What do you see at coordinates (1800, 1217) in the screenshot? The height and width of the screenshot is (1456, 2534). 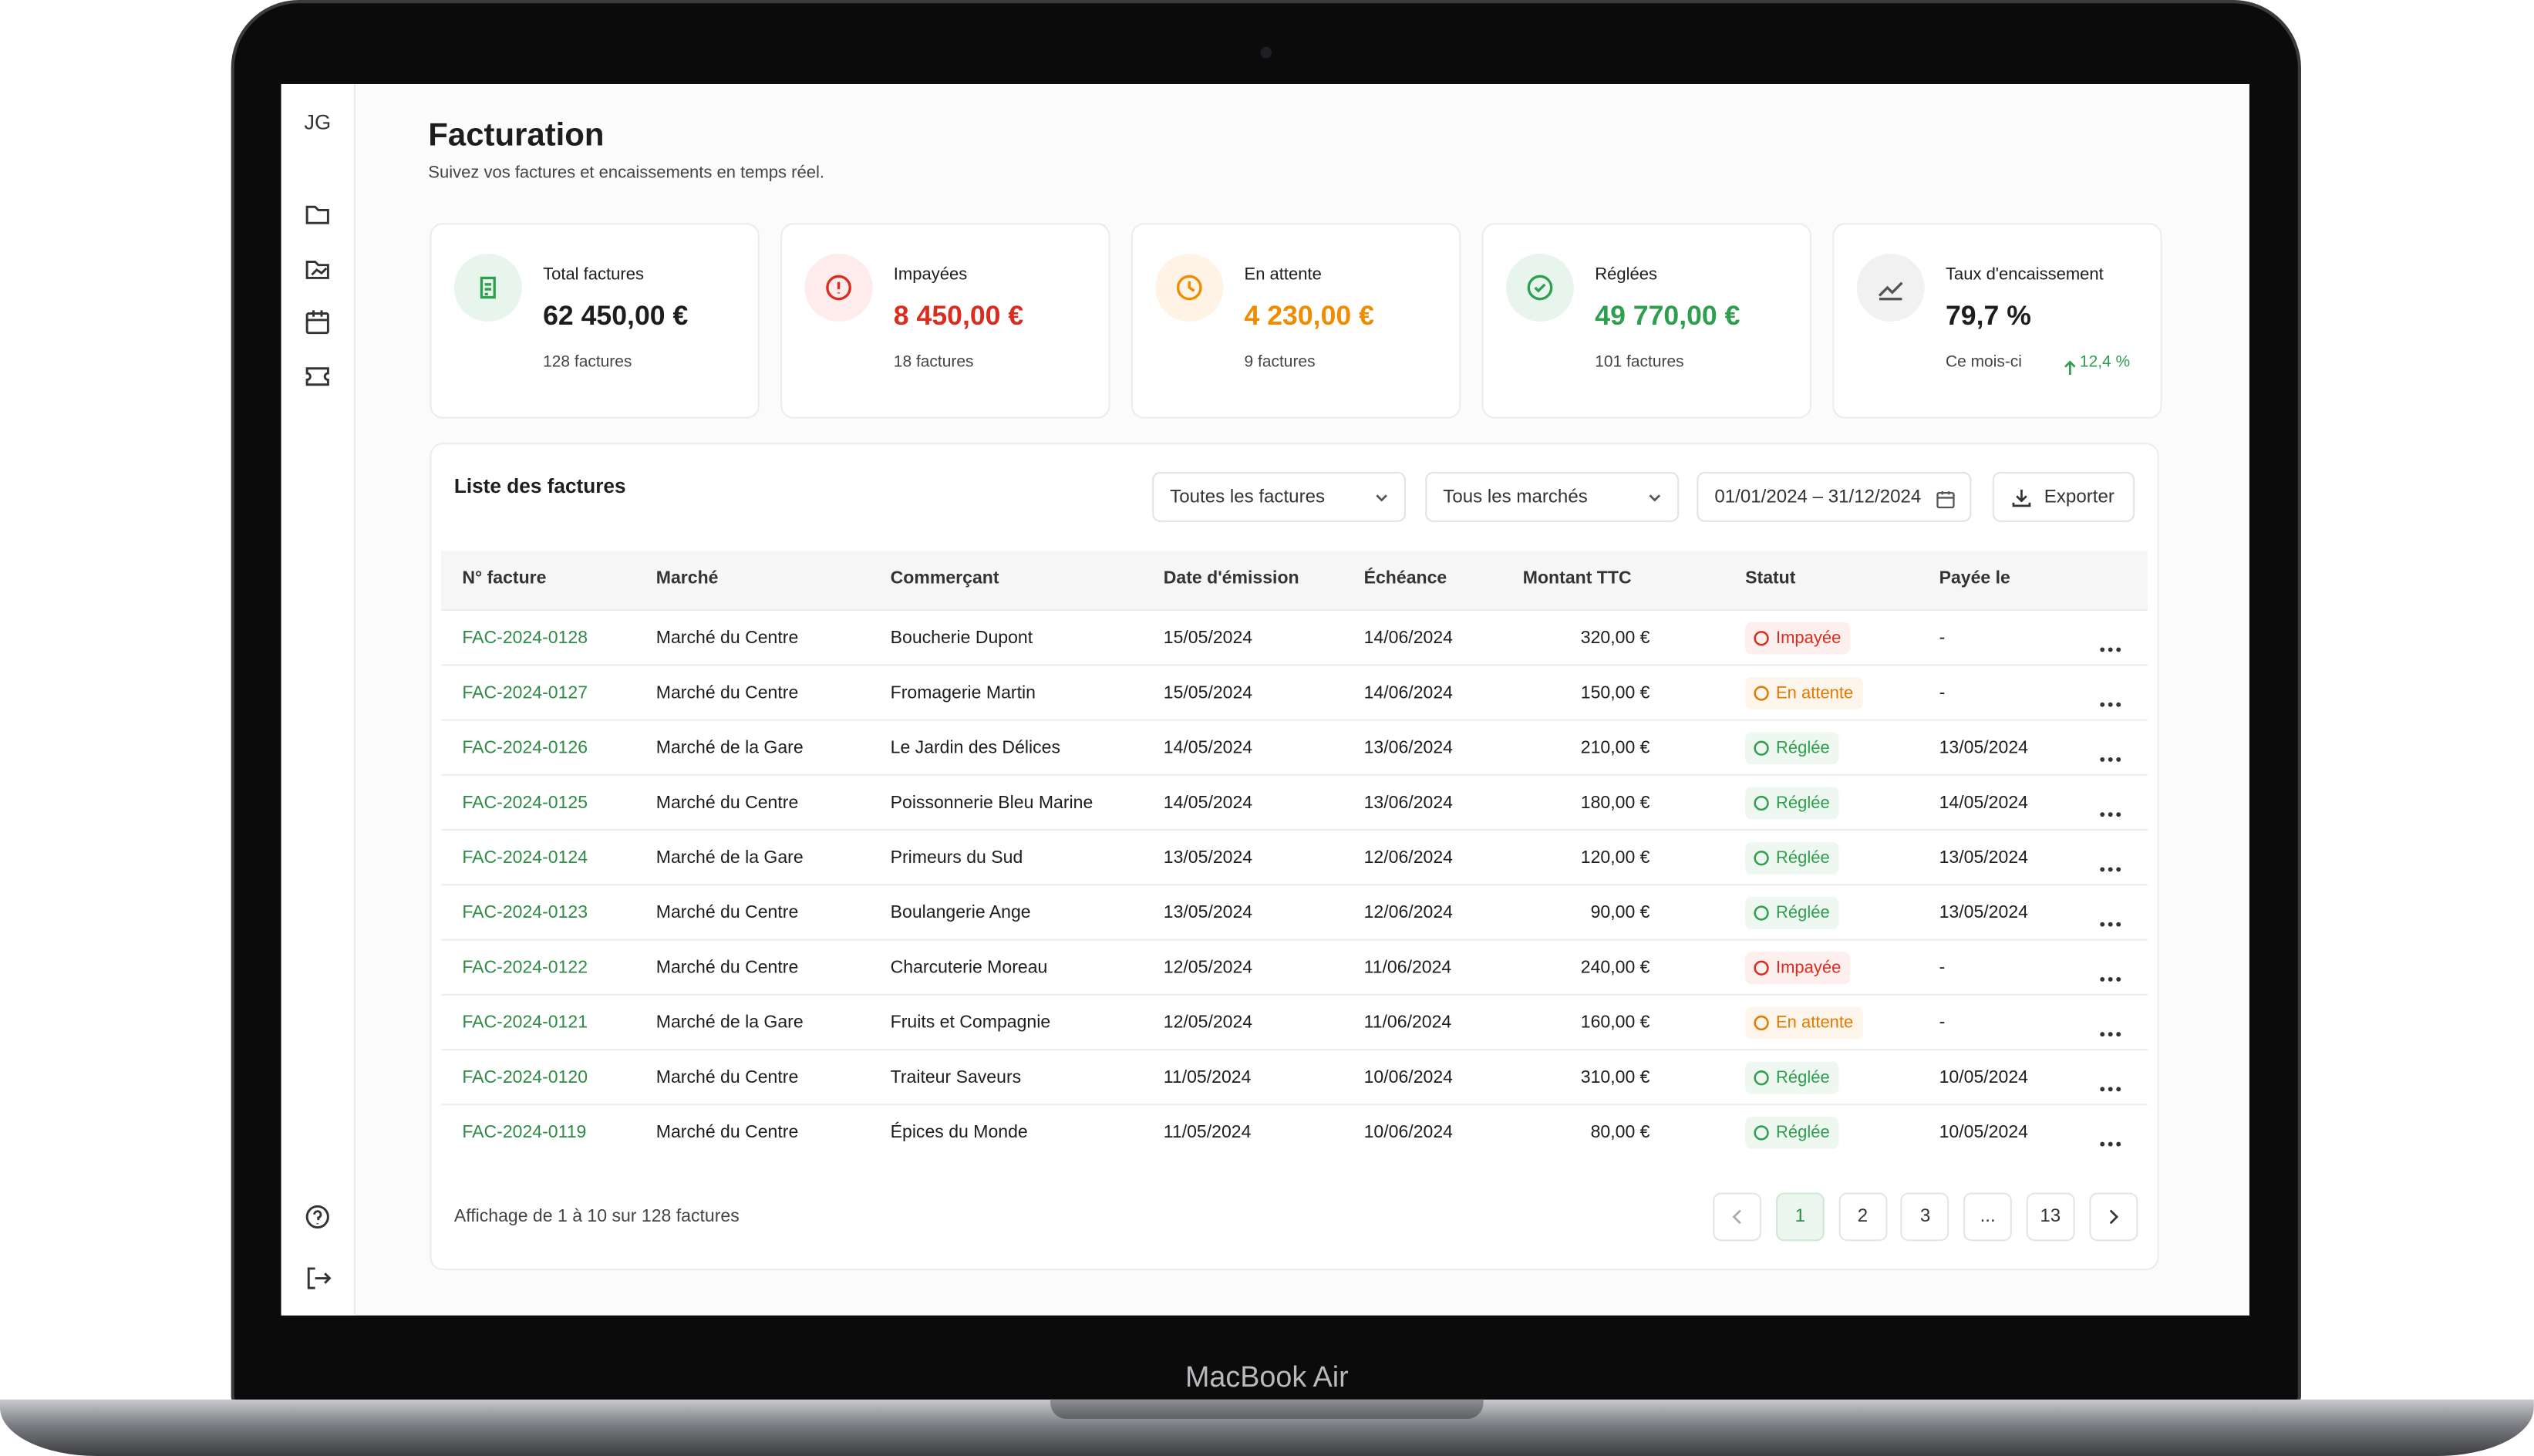 I see `page-button: 1` at bounding box center [1800, 1217].